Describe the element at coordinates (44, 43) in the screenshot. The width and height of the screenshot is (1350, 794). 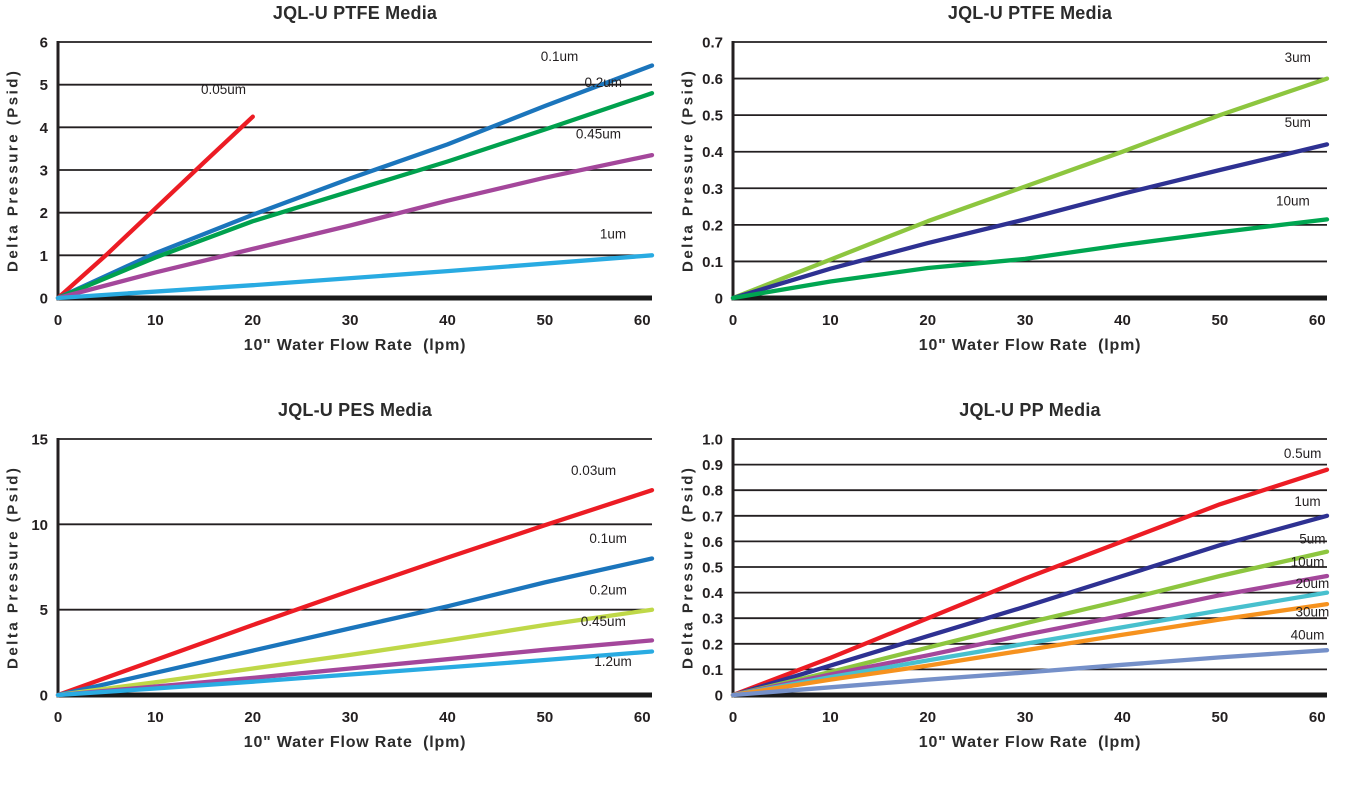
I see `y-tick-label: 6` at that location.